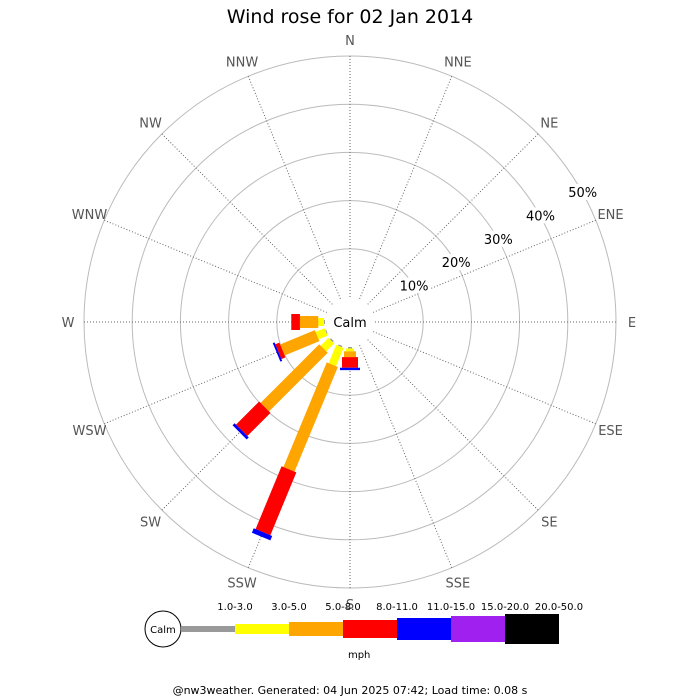 The image size is (700, 700). I want to click on legend-label-1.0-3.0: 1.0-3.0, so click(234, 607).